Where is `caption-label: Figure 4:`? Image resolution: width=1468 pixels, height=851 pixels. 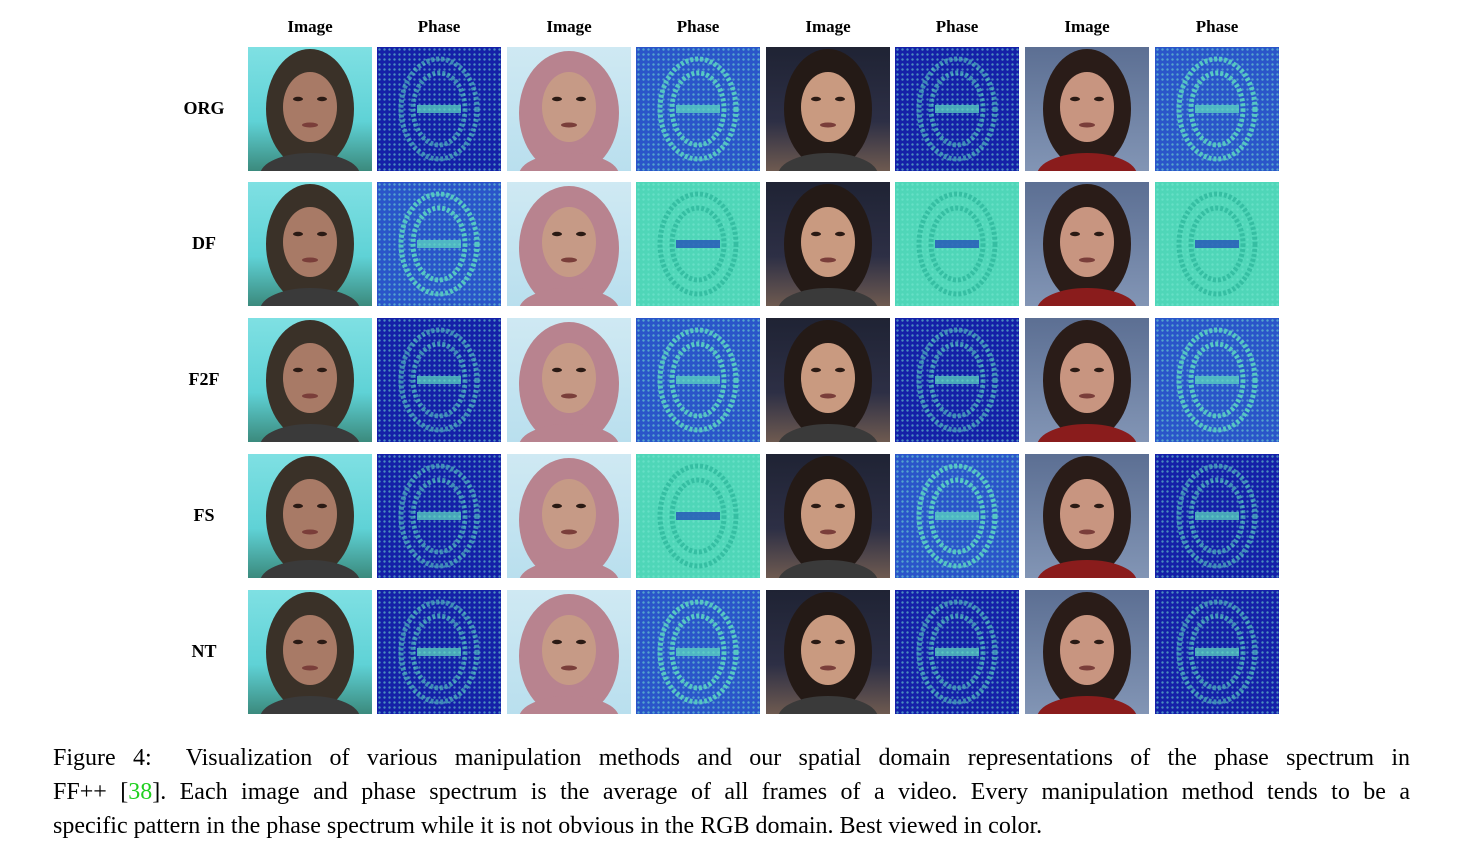
caption-label: Figure 4: is located at coordinates (102, 758).